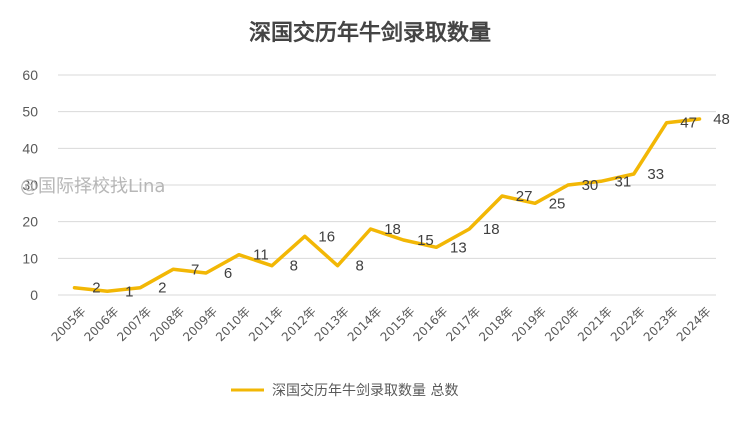 Image resolution: width=740 pixels, height=421 pixels. I want to click on x-tick-label: 2014年, so click(365, 324).